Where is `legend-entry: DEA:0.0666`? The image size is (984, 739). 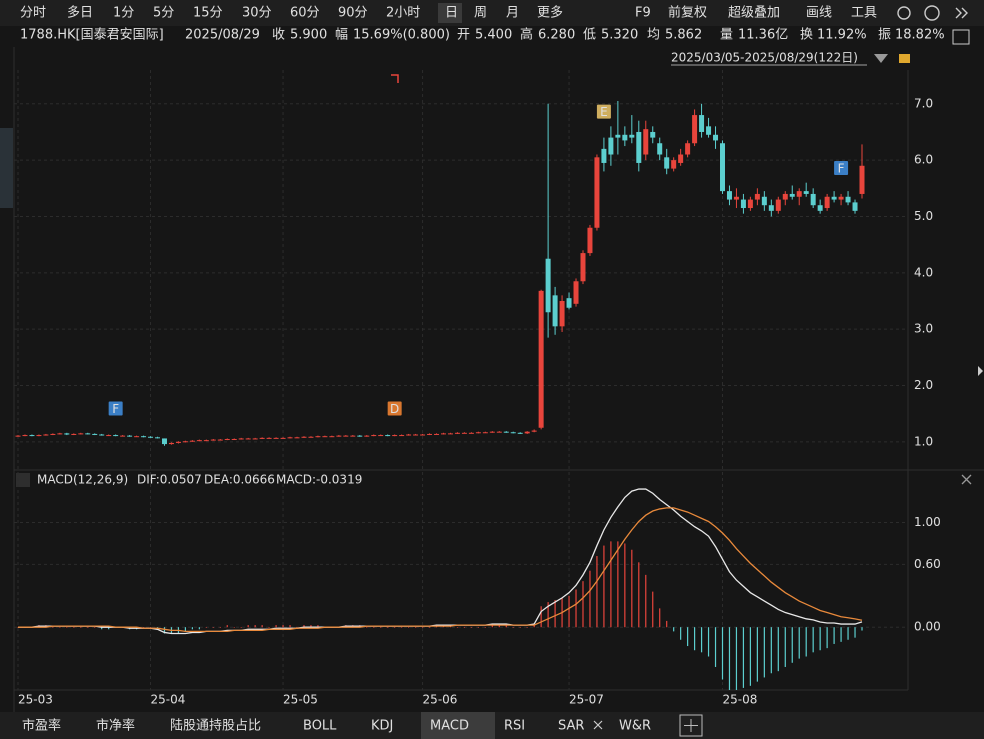
legend-entry: DEA:0.0666 is located at coordinates (239, 480).